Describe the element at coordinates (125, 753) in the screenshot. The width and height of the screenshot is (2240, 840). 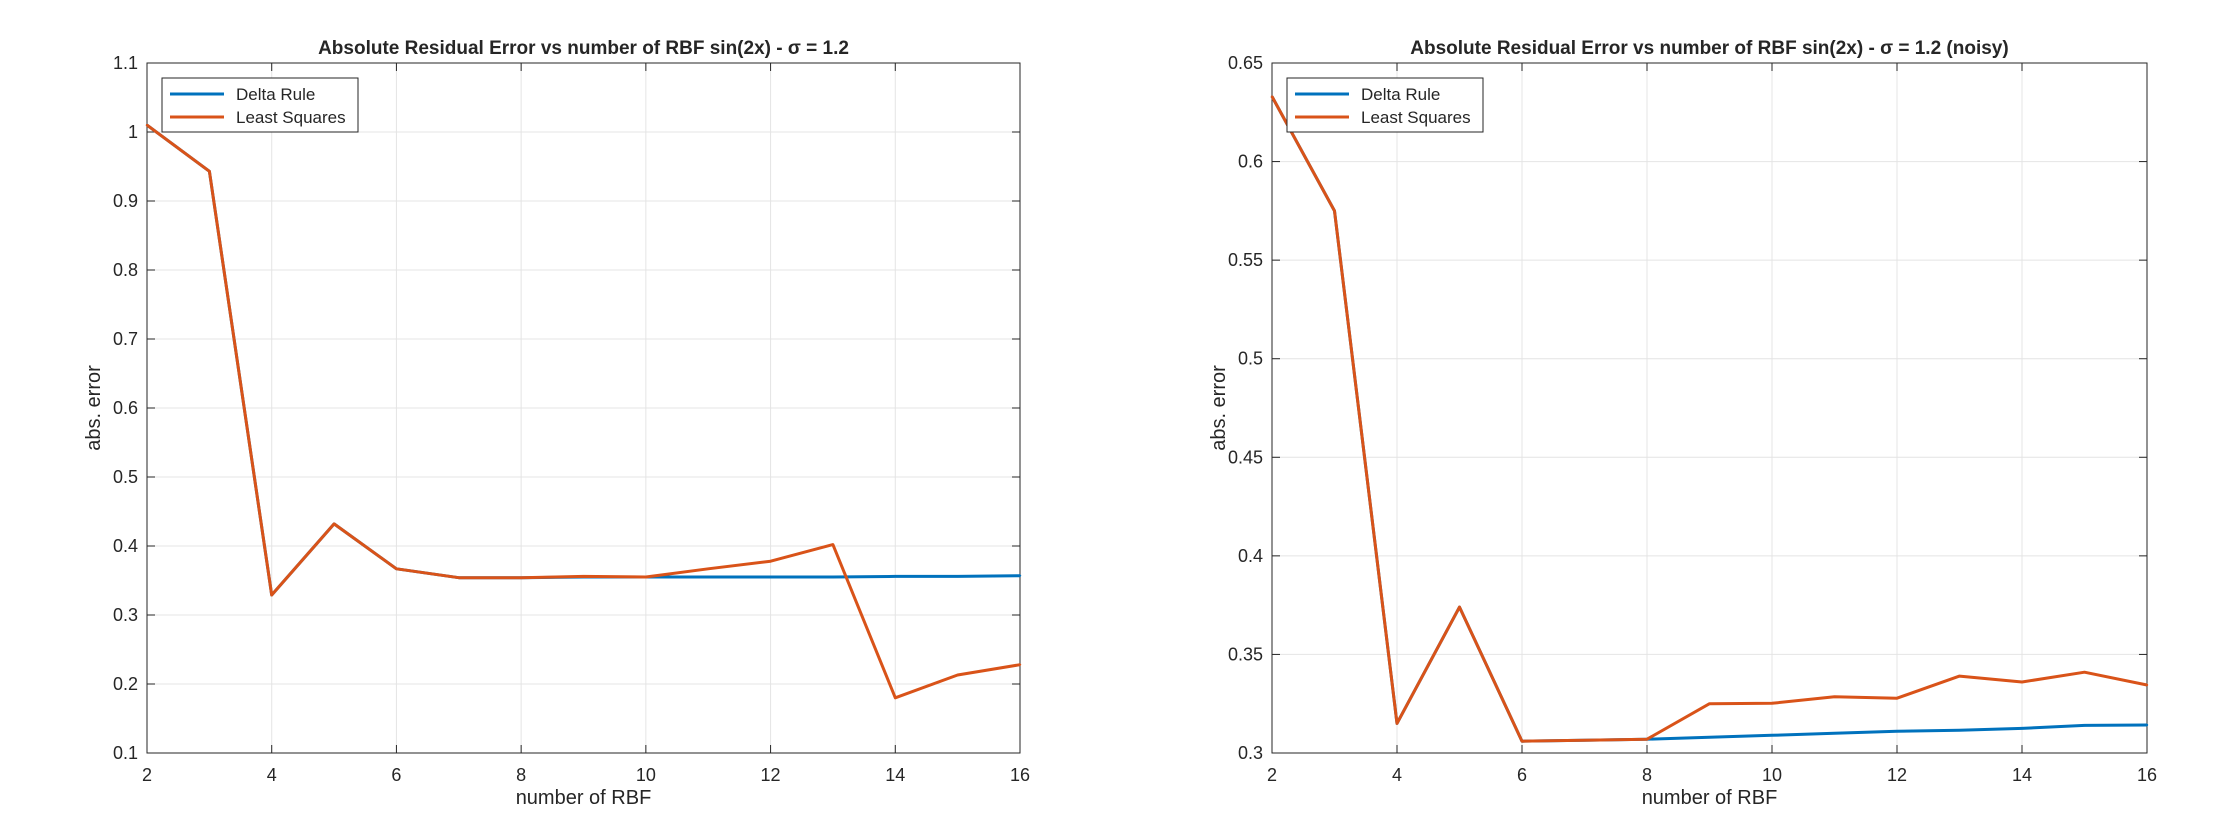
I see `y-tick-label: 0.1` at that location.